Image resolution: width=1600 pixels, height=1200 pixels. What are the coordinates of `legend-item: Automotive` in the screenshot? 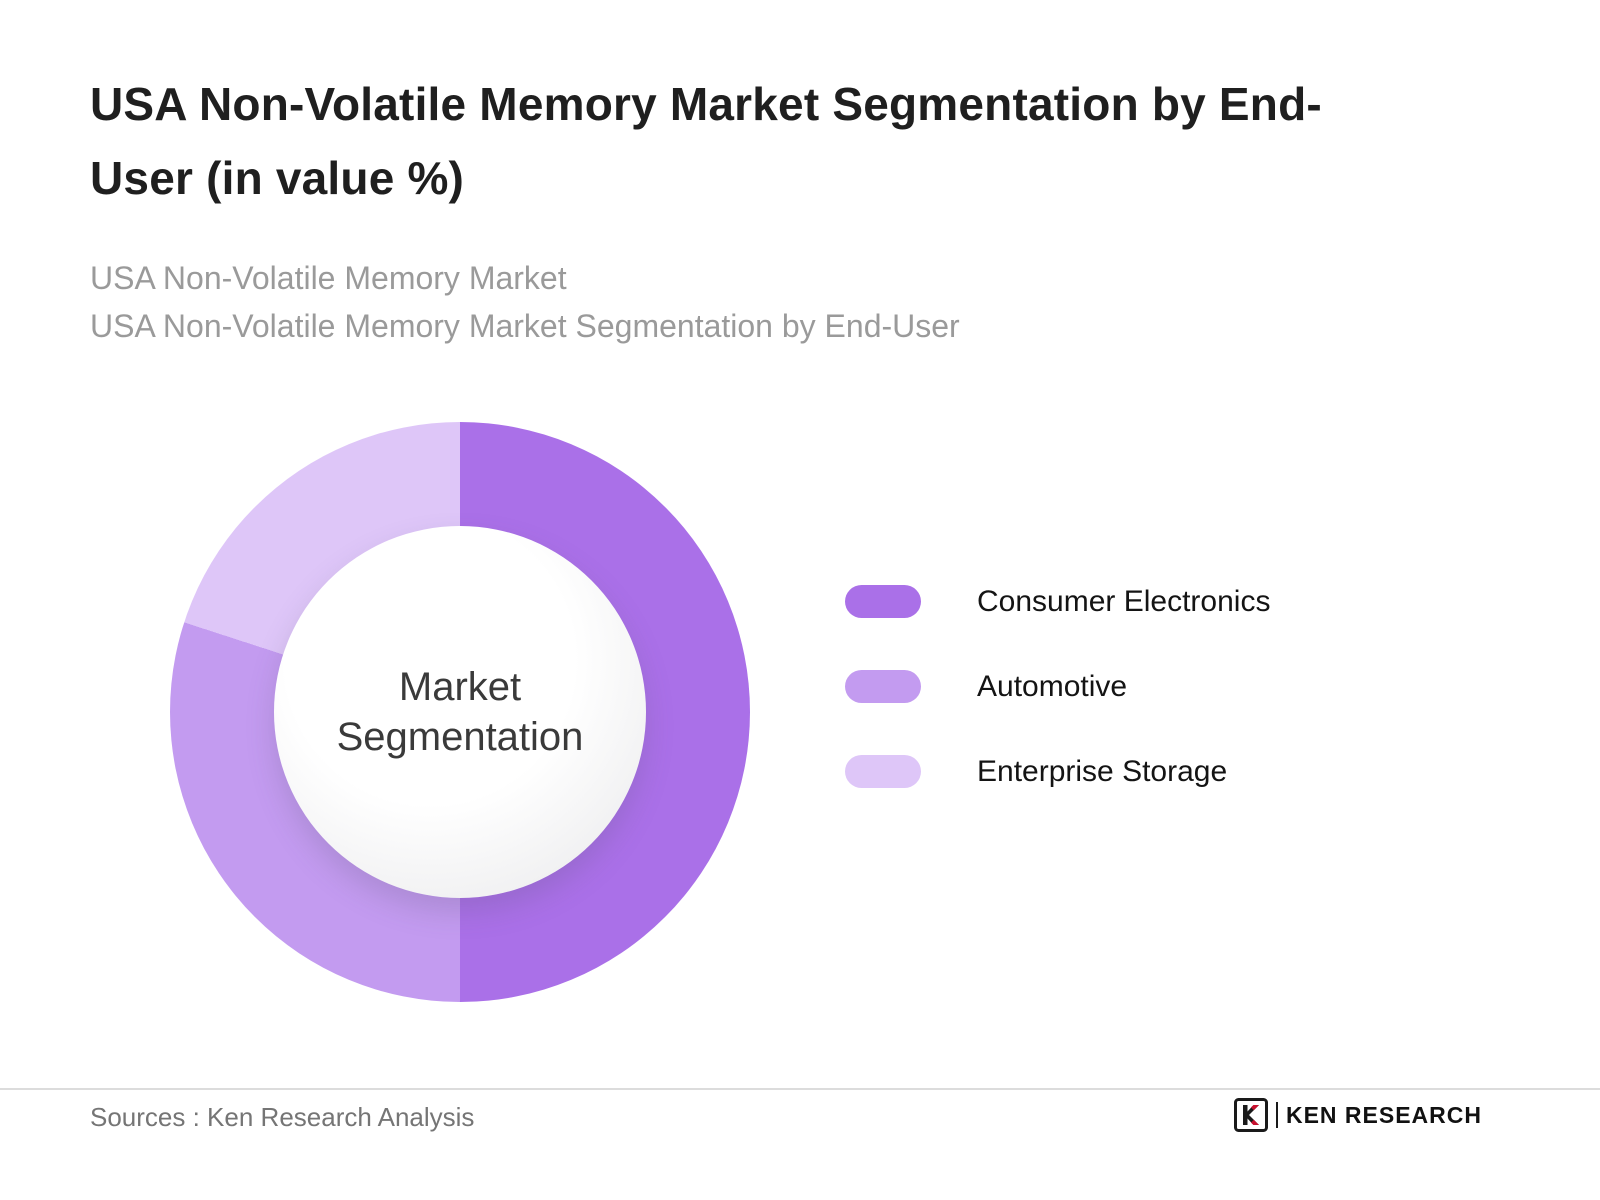 It's located at (1057, 686).